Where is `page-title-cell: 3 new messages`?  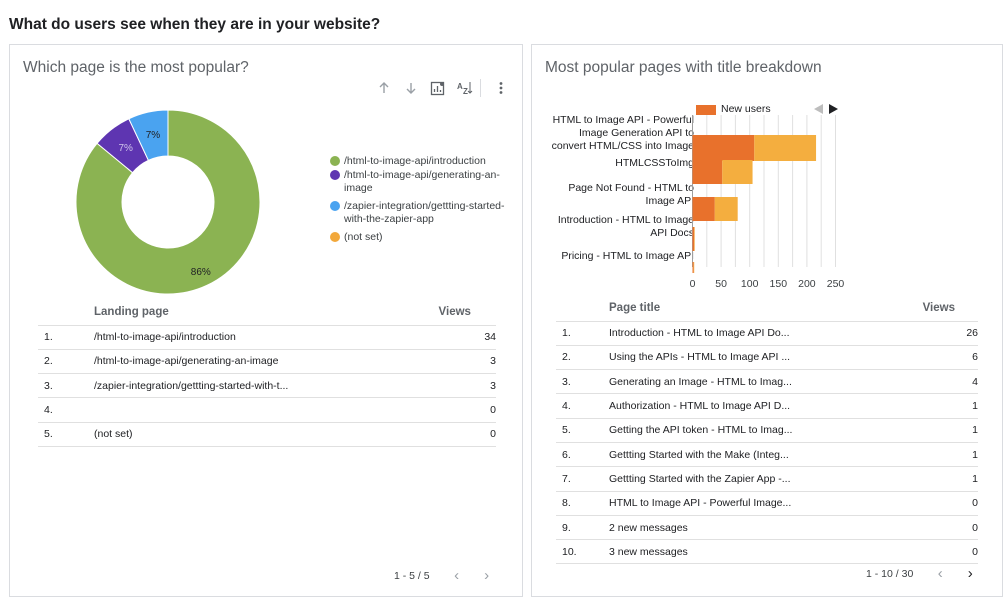 page-title-cell: 3 new messages is located at coordinates (766, 552).